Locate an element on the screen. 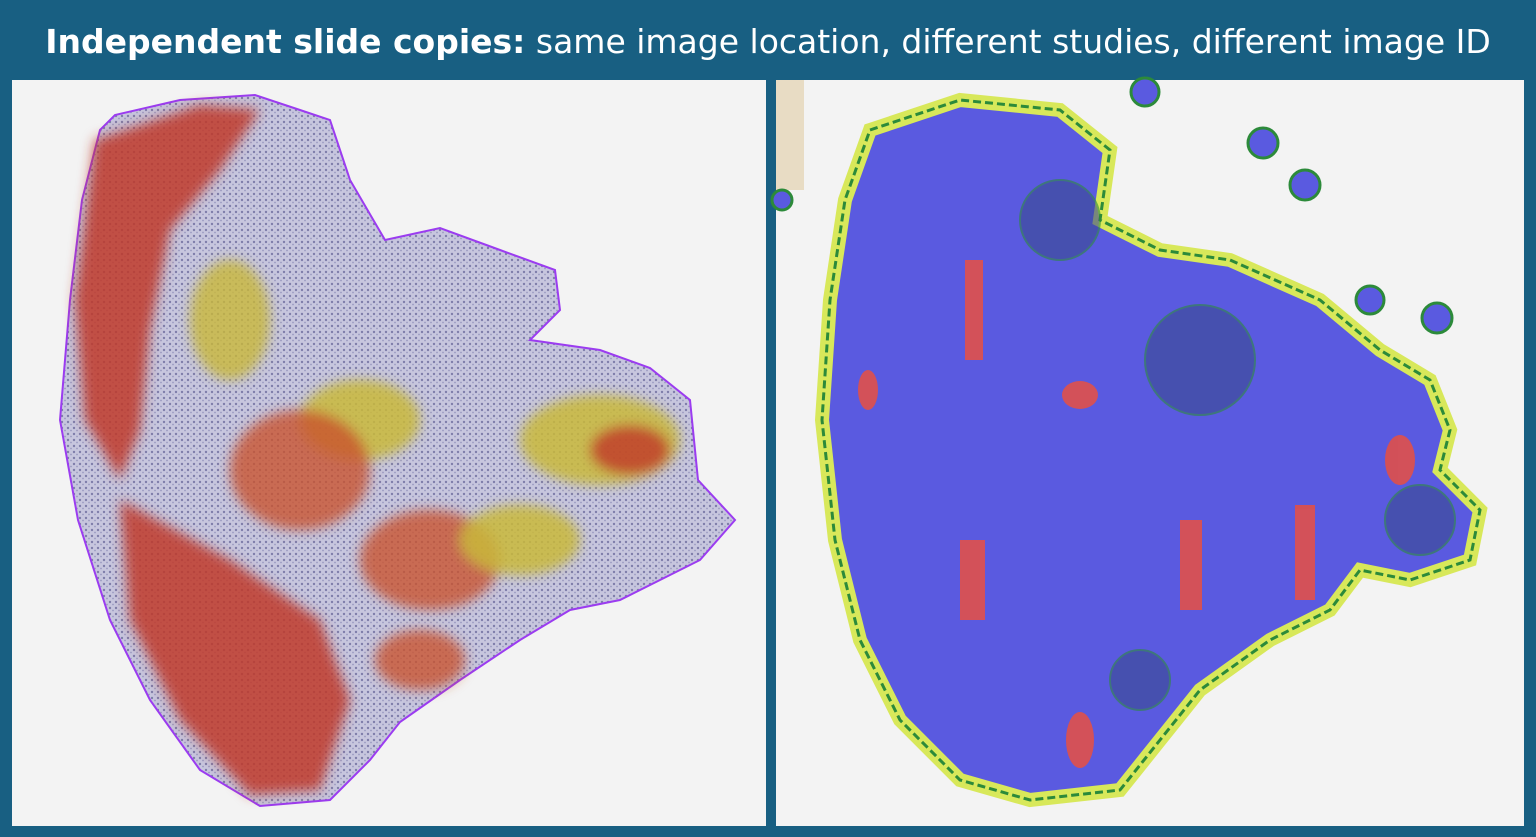 The image size is (1536, 837). slide-edge is located at coordinates (790, 135).